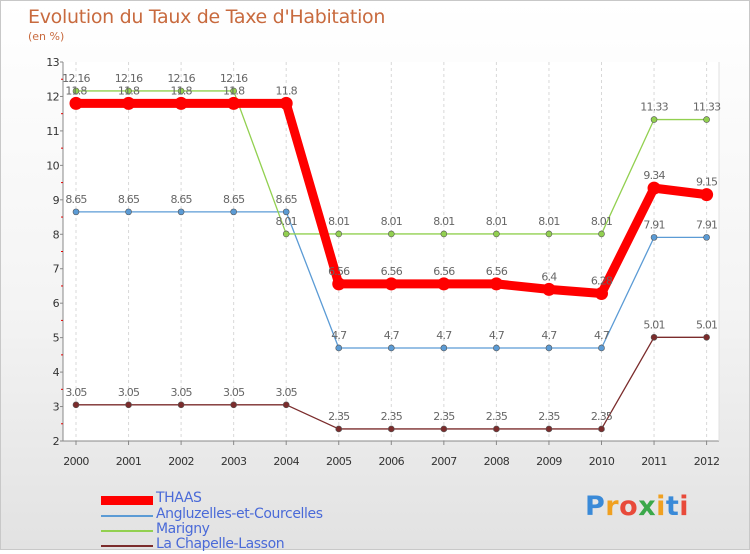  I want to click on logo-letter: r, so click(612, 506).